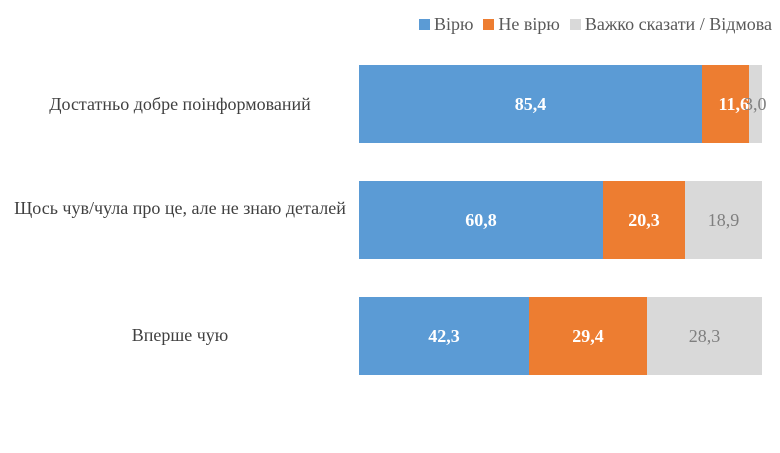 The height and width of the screenshot is (453, 780). Describe the element at coordinates (180, 335) in the screenshot. I see `category-label: Вперше чую` at that location.